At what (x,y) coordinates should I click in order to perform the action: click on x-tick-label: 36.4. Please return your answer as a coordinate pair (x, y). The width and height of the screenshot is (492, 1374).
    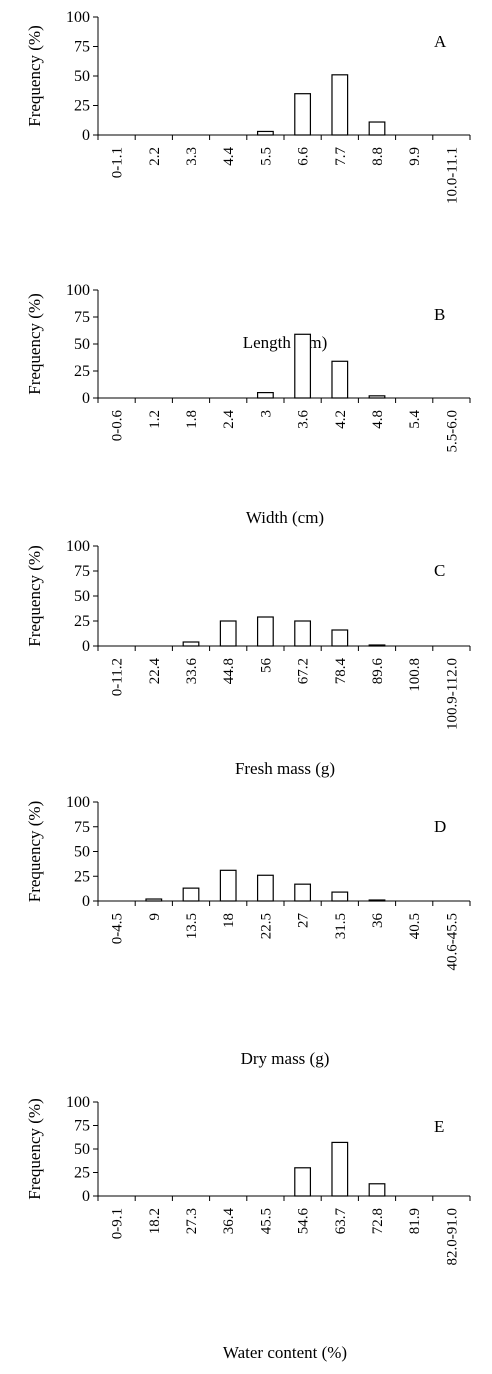
    Looking at the image, I should click on (229, 1221).